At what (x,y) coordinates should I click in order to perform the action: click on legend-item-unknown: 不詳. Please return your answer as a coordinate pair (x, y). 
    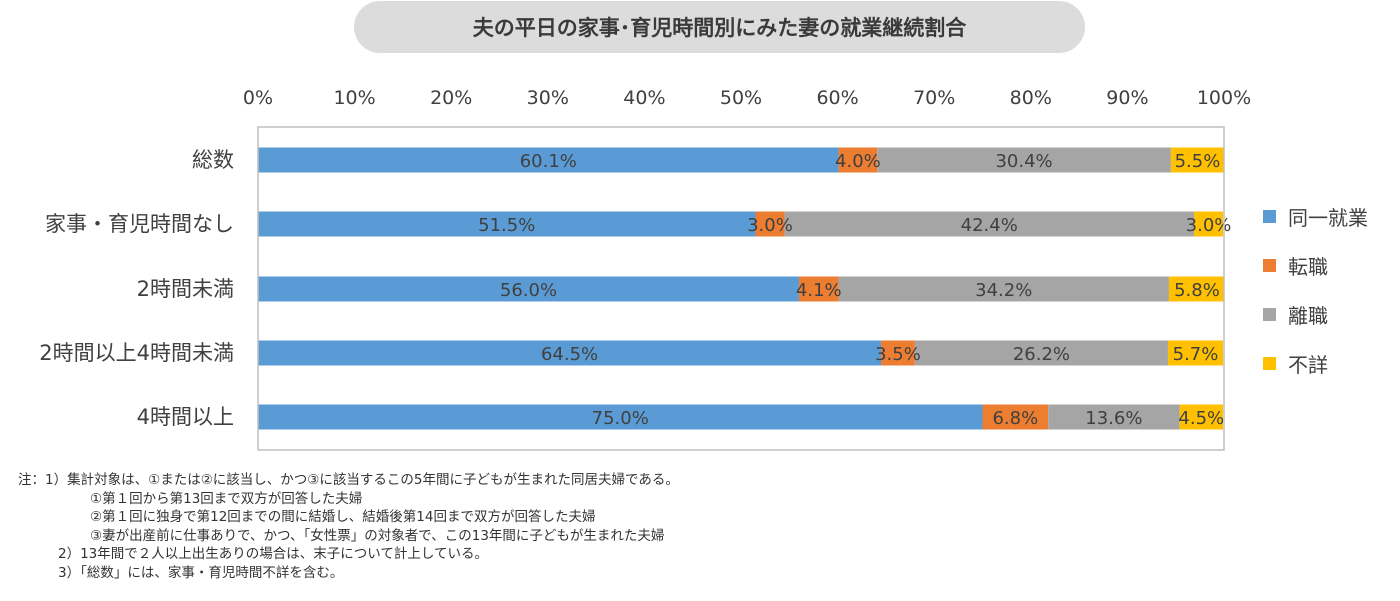
    Looking at the image, I should click on (1315, 363).